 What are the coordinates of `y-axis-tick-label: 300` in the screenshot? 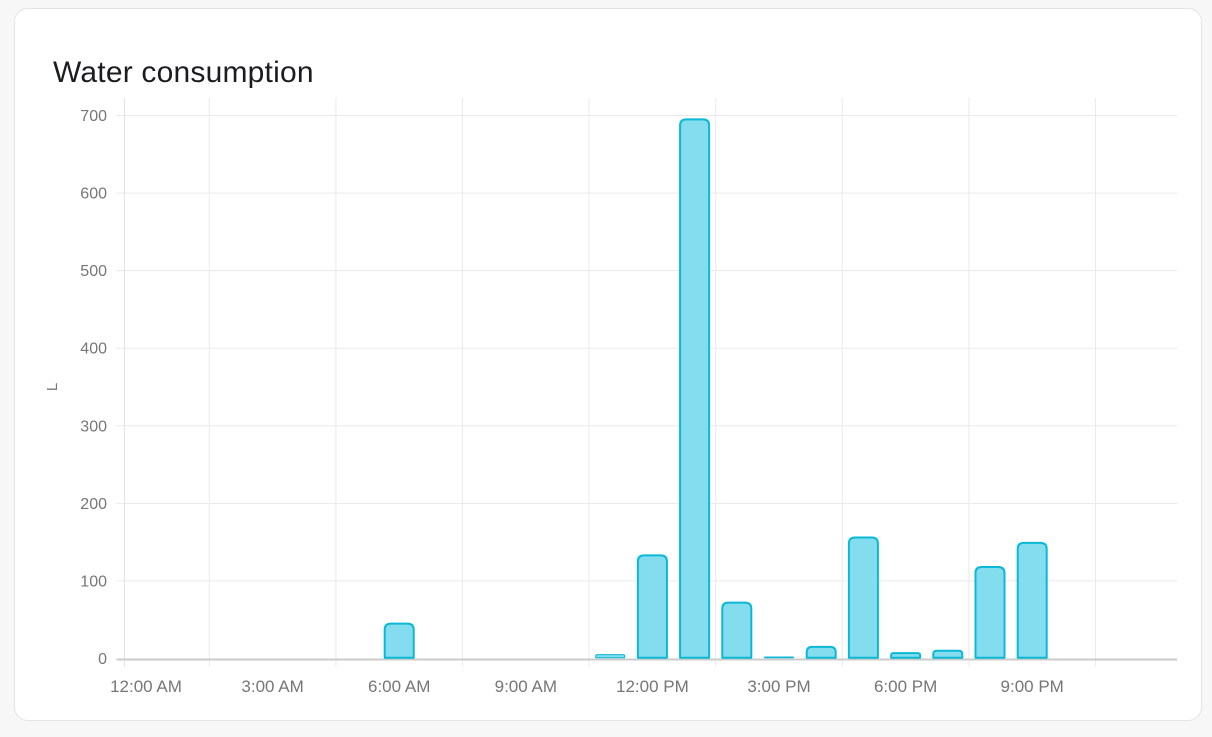 It's located at (93, 426).